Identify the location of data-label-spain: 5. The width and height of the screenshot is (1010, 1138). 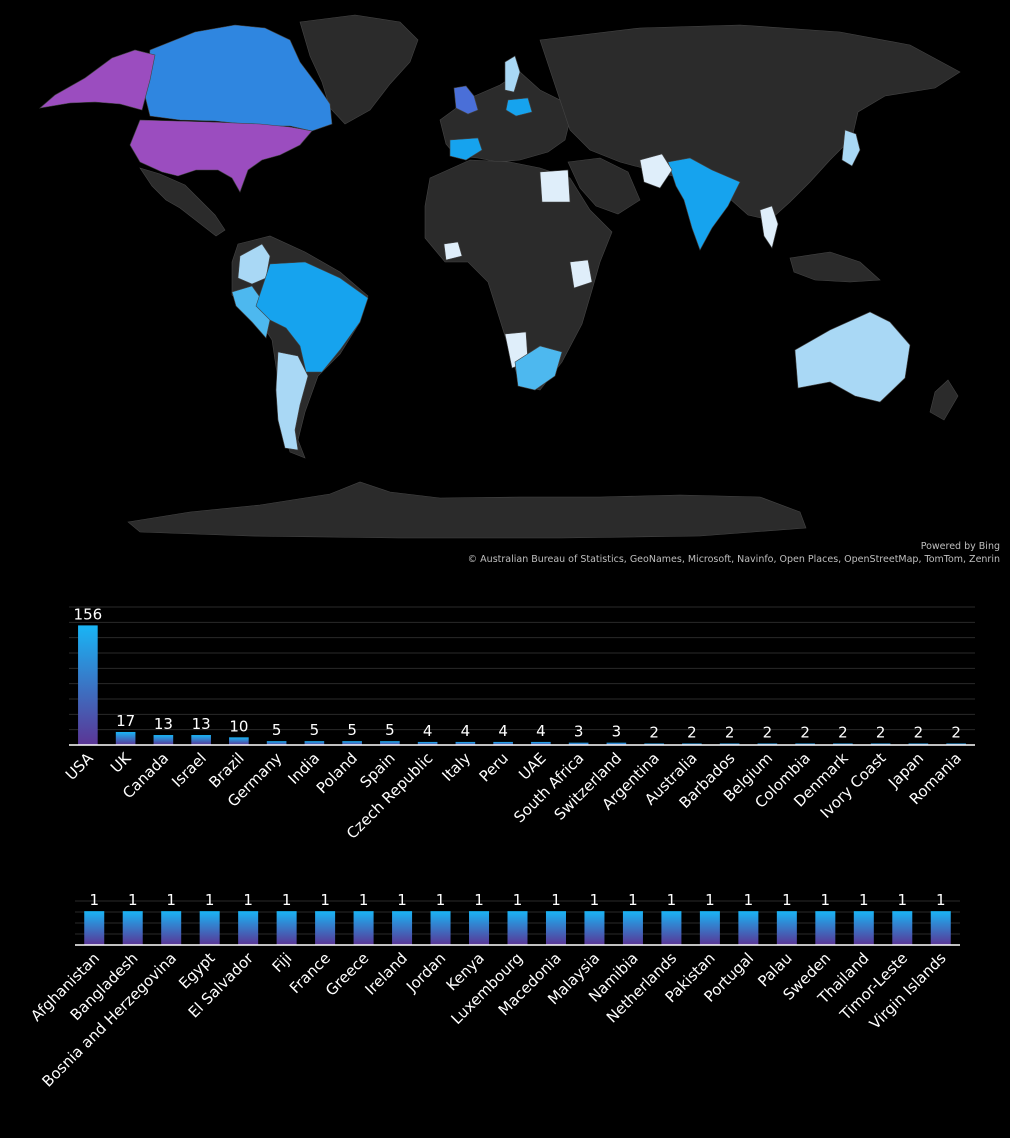
(390, 730).